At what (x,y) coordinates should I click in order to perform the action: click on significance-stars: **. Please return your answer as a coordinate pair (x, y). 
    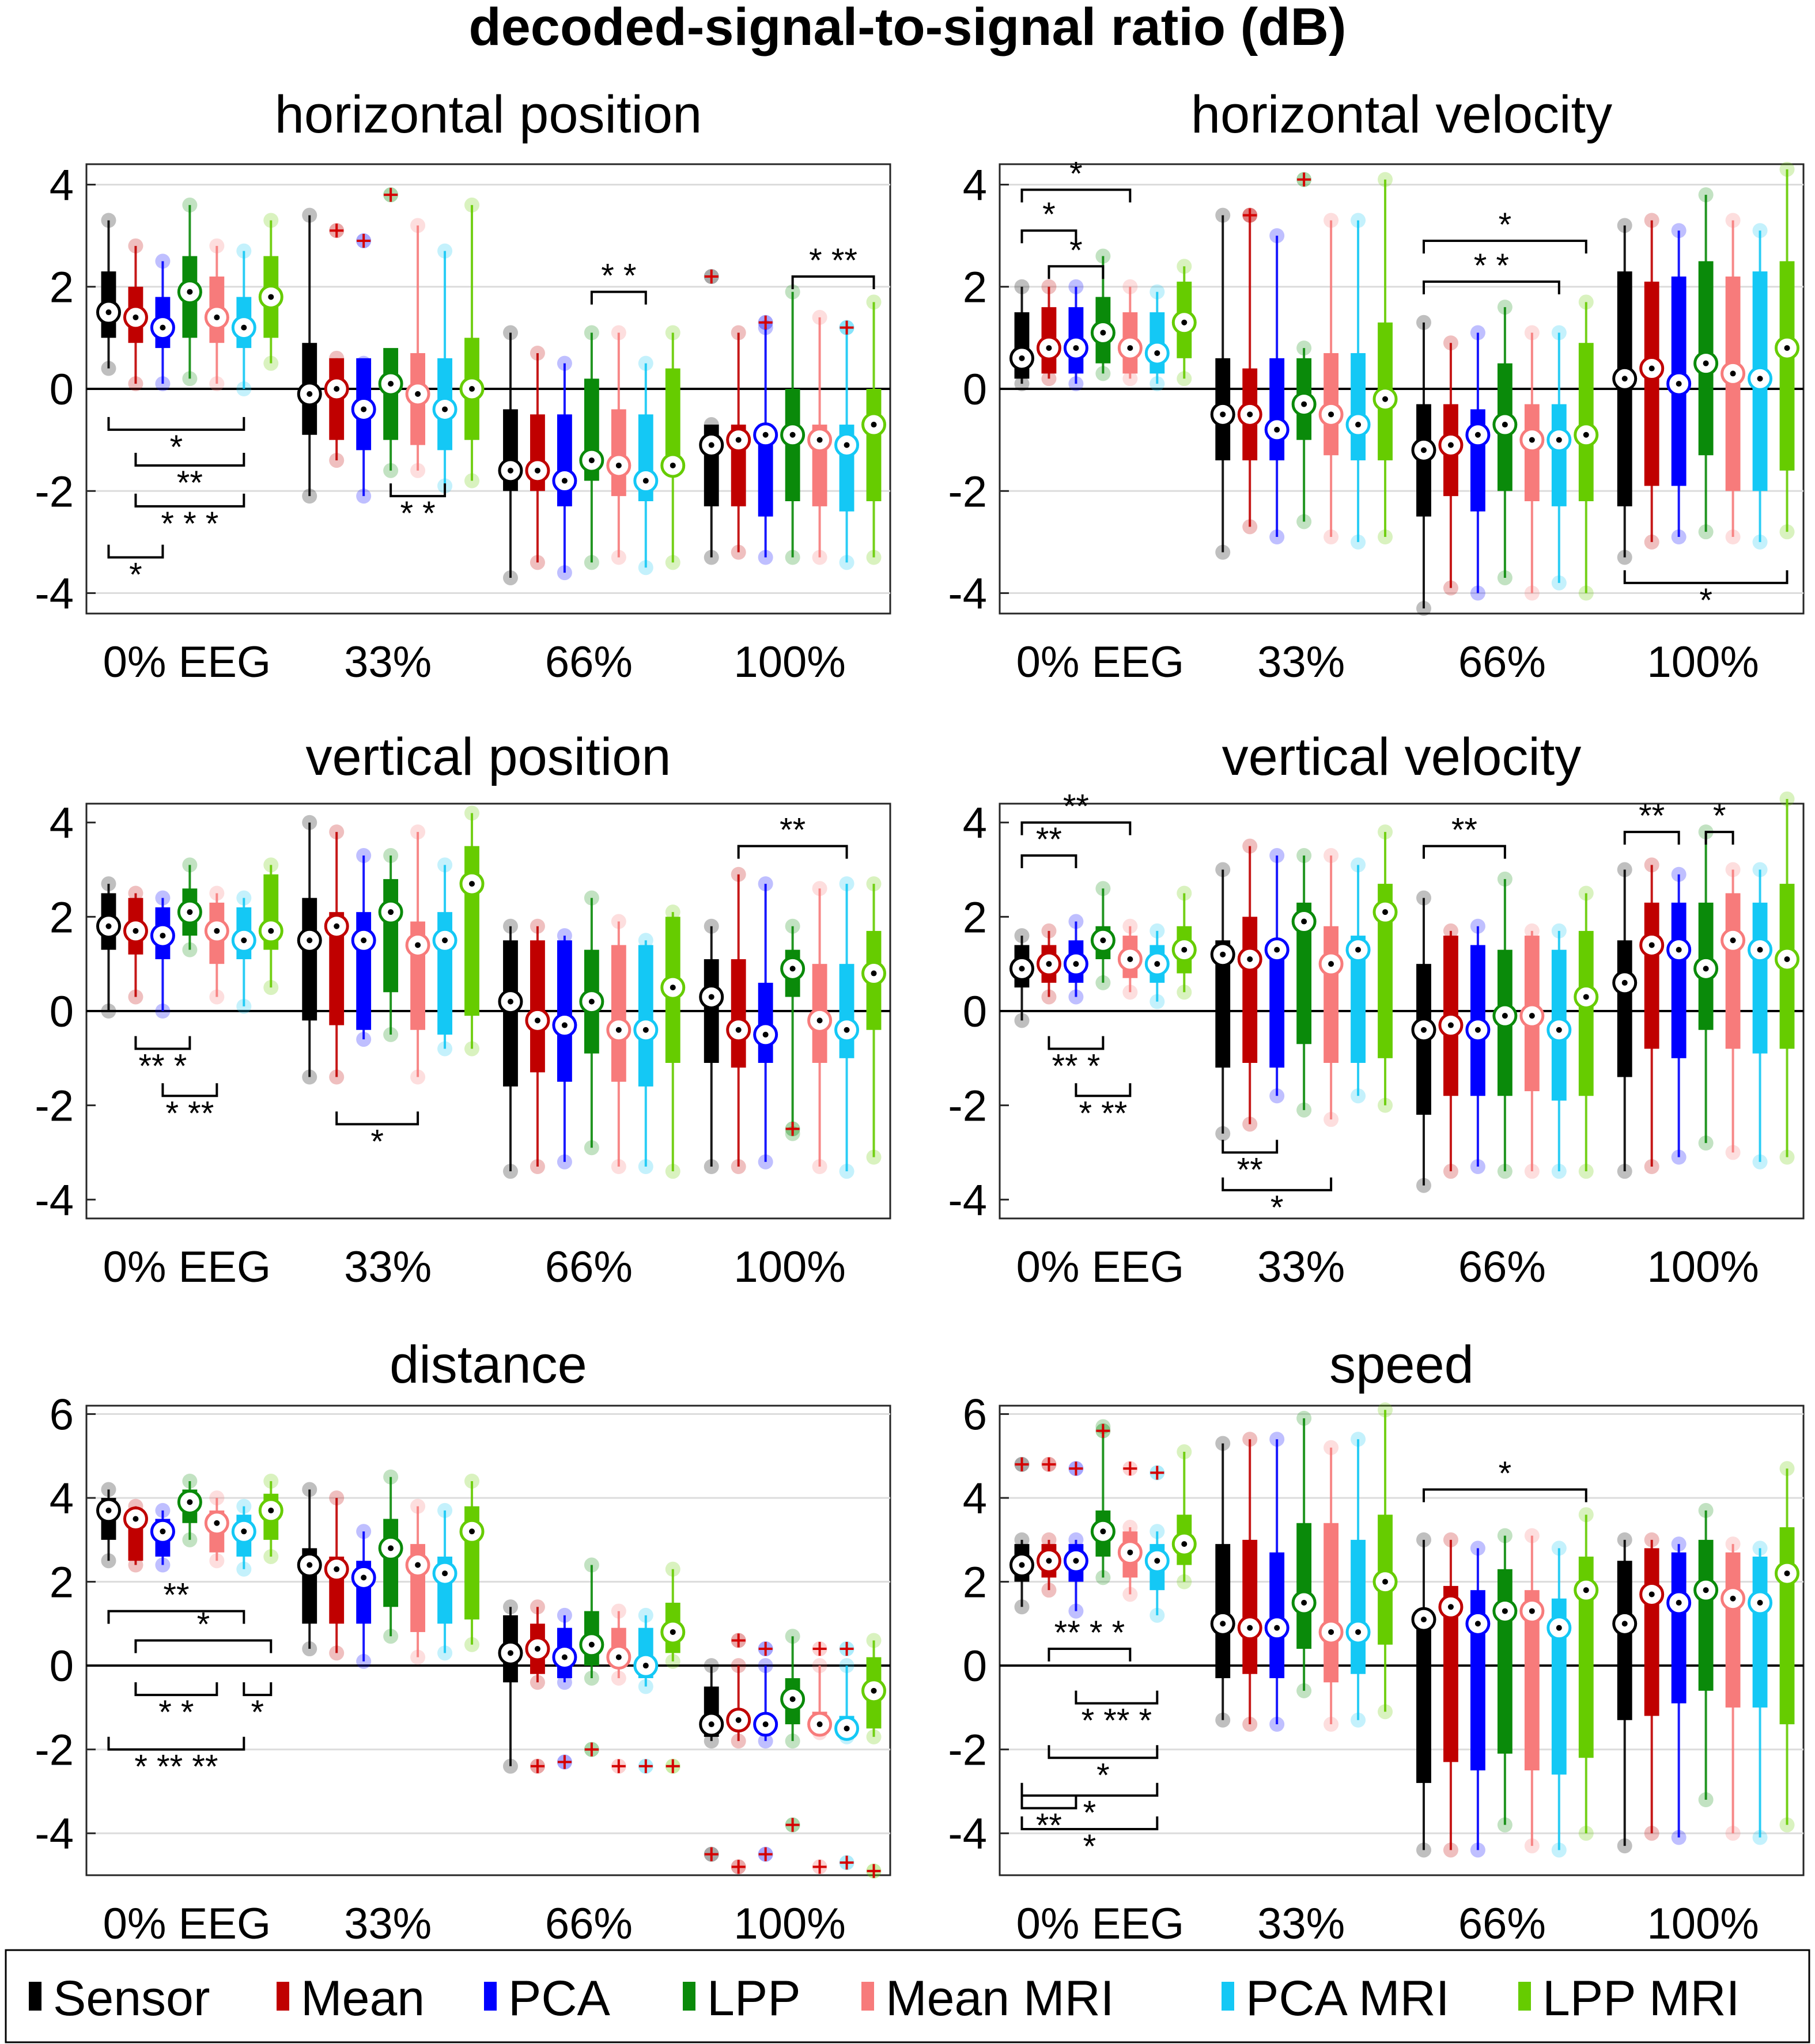
    Looking at the image, I should click on (1464, 830).